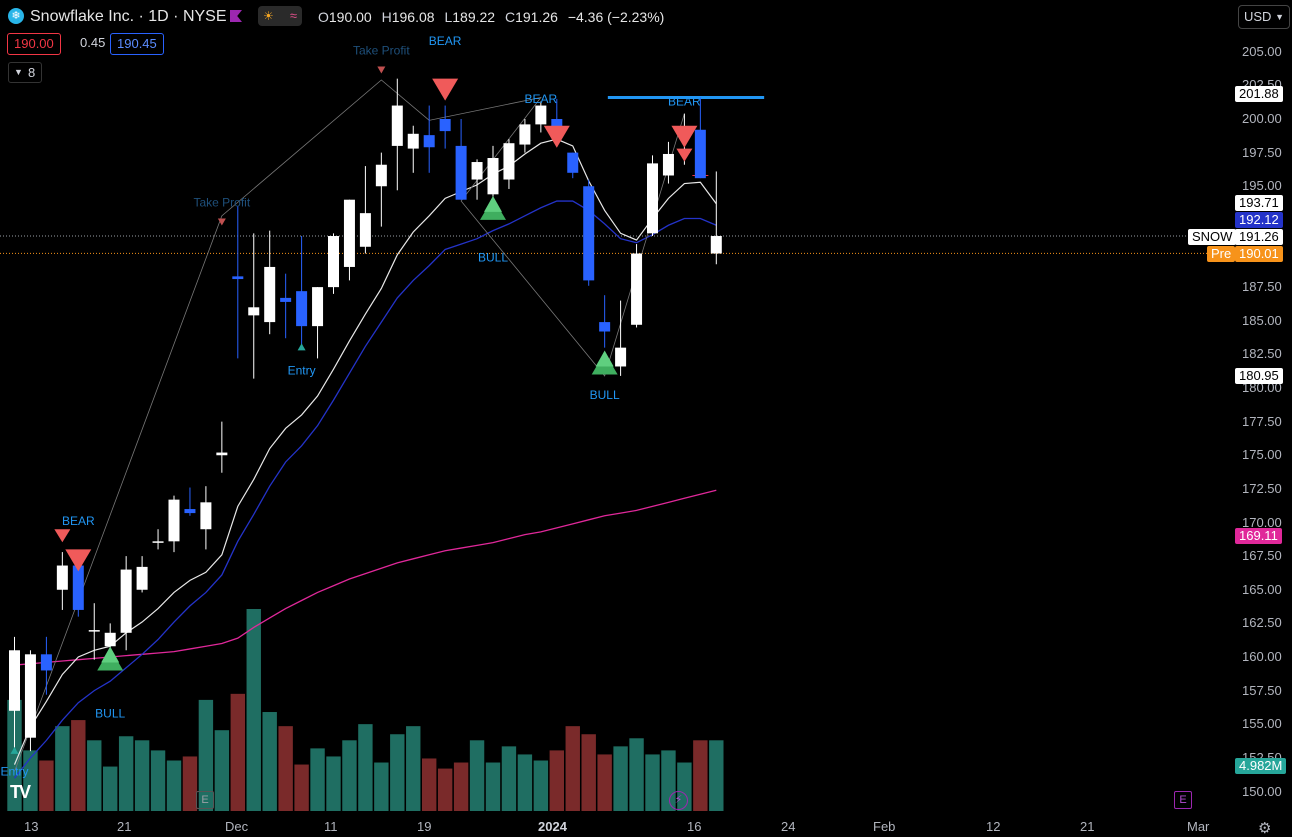  I want to click on time-axis: 13 21 Dec 11 19 2024 16 24 Feb 12 21 Mar, so click(616, 826).